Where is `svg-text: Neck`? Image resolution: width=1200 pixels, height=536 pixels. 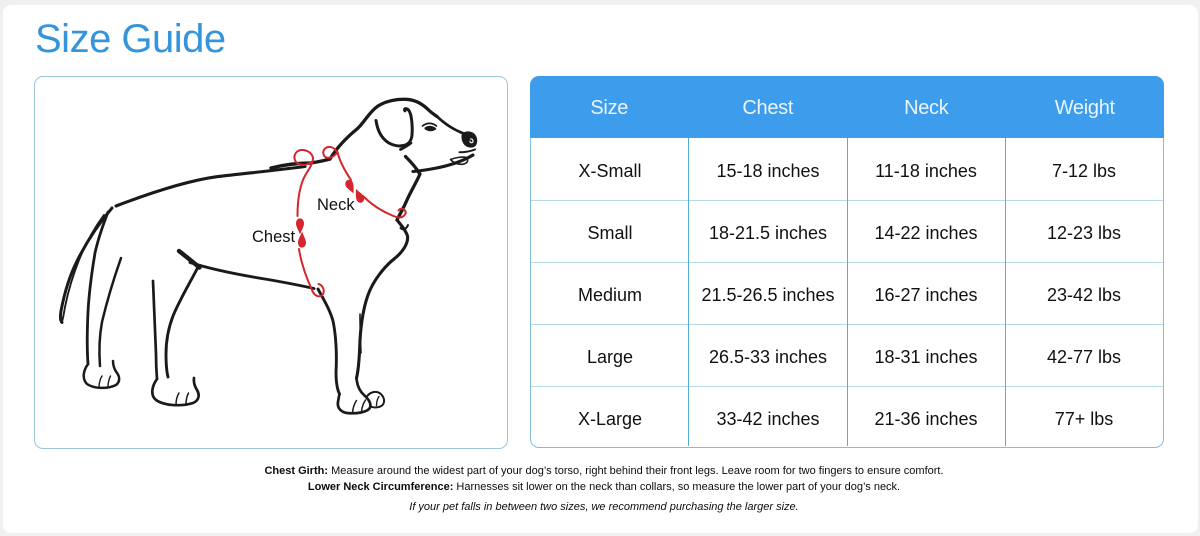 svg-text: Neck is located at coordinates (336, 205).